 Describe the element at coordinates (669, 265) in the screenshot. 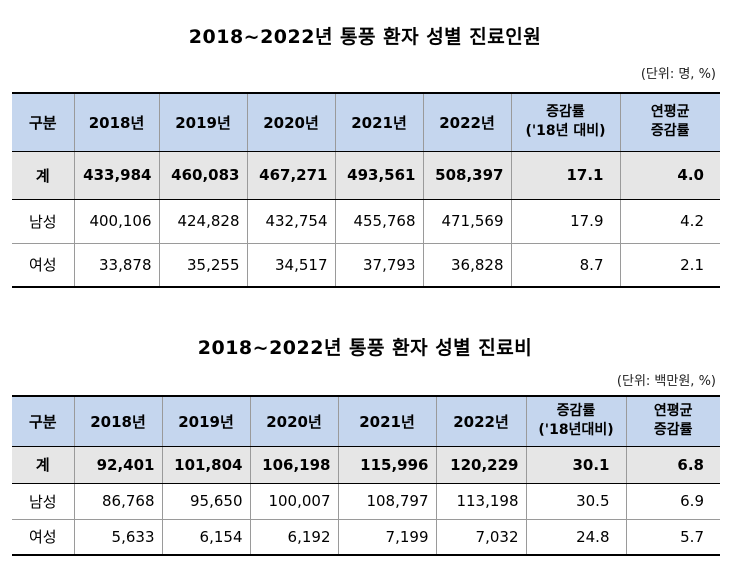

I see `cell-annual-avg-rate: 2.1` at that location.